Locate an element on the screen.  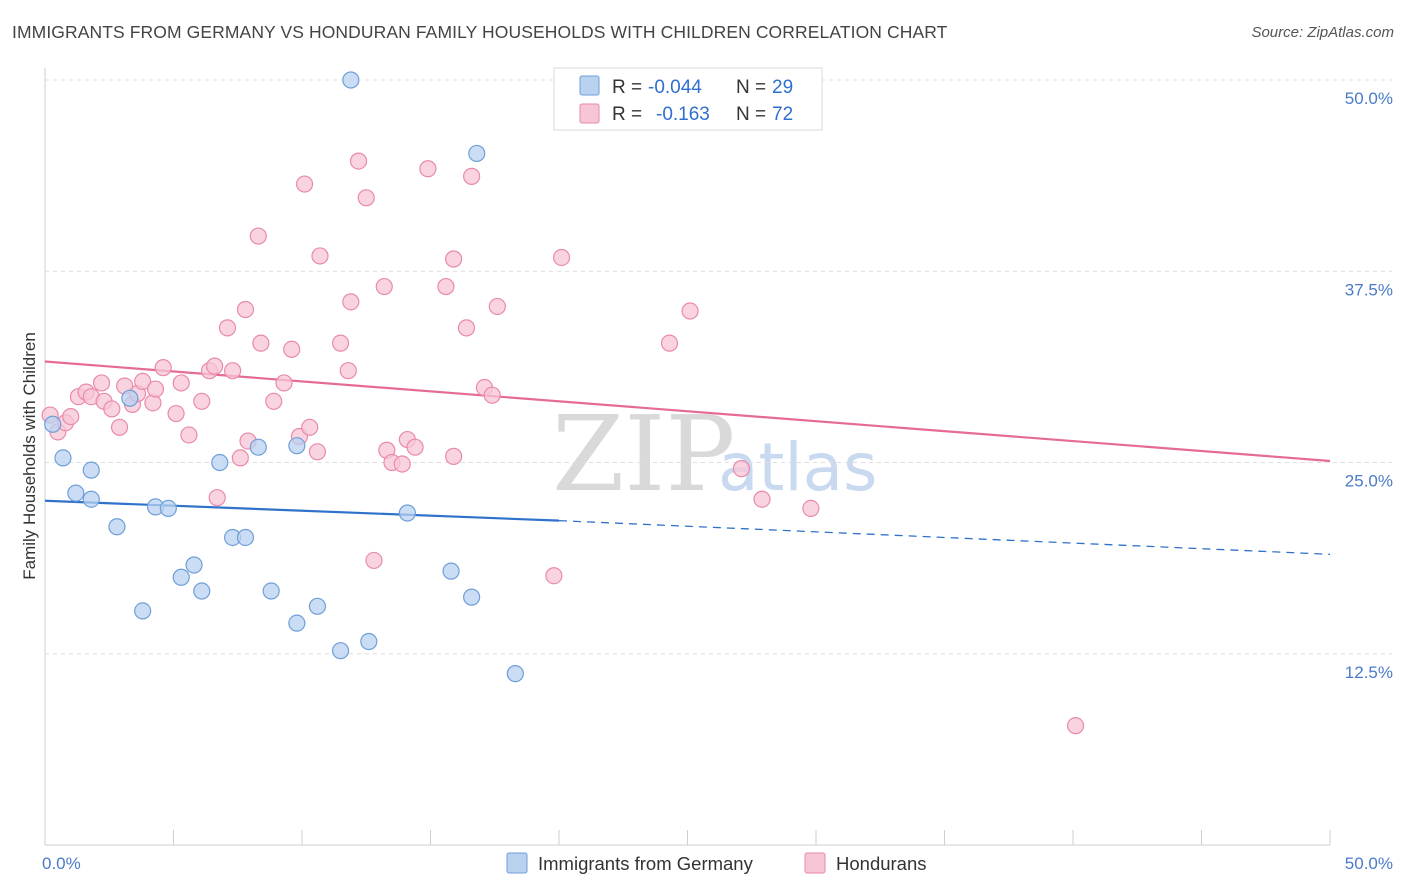
x-tick-label: 0.0% is located at coordinates (61, 863).